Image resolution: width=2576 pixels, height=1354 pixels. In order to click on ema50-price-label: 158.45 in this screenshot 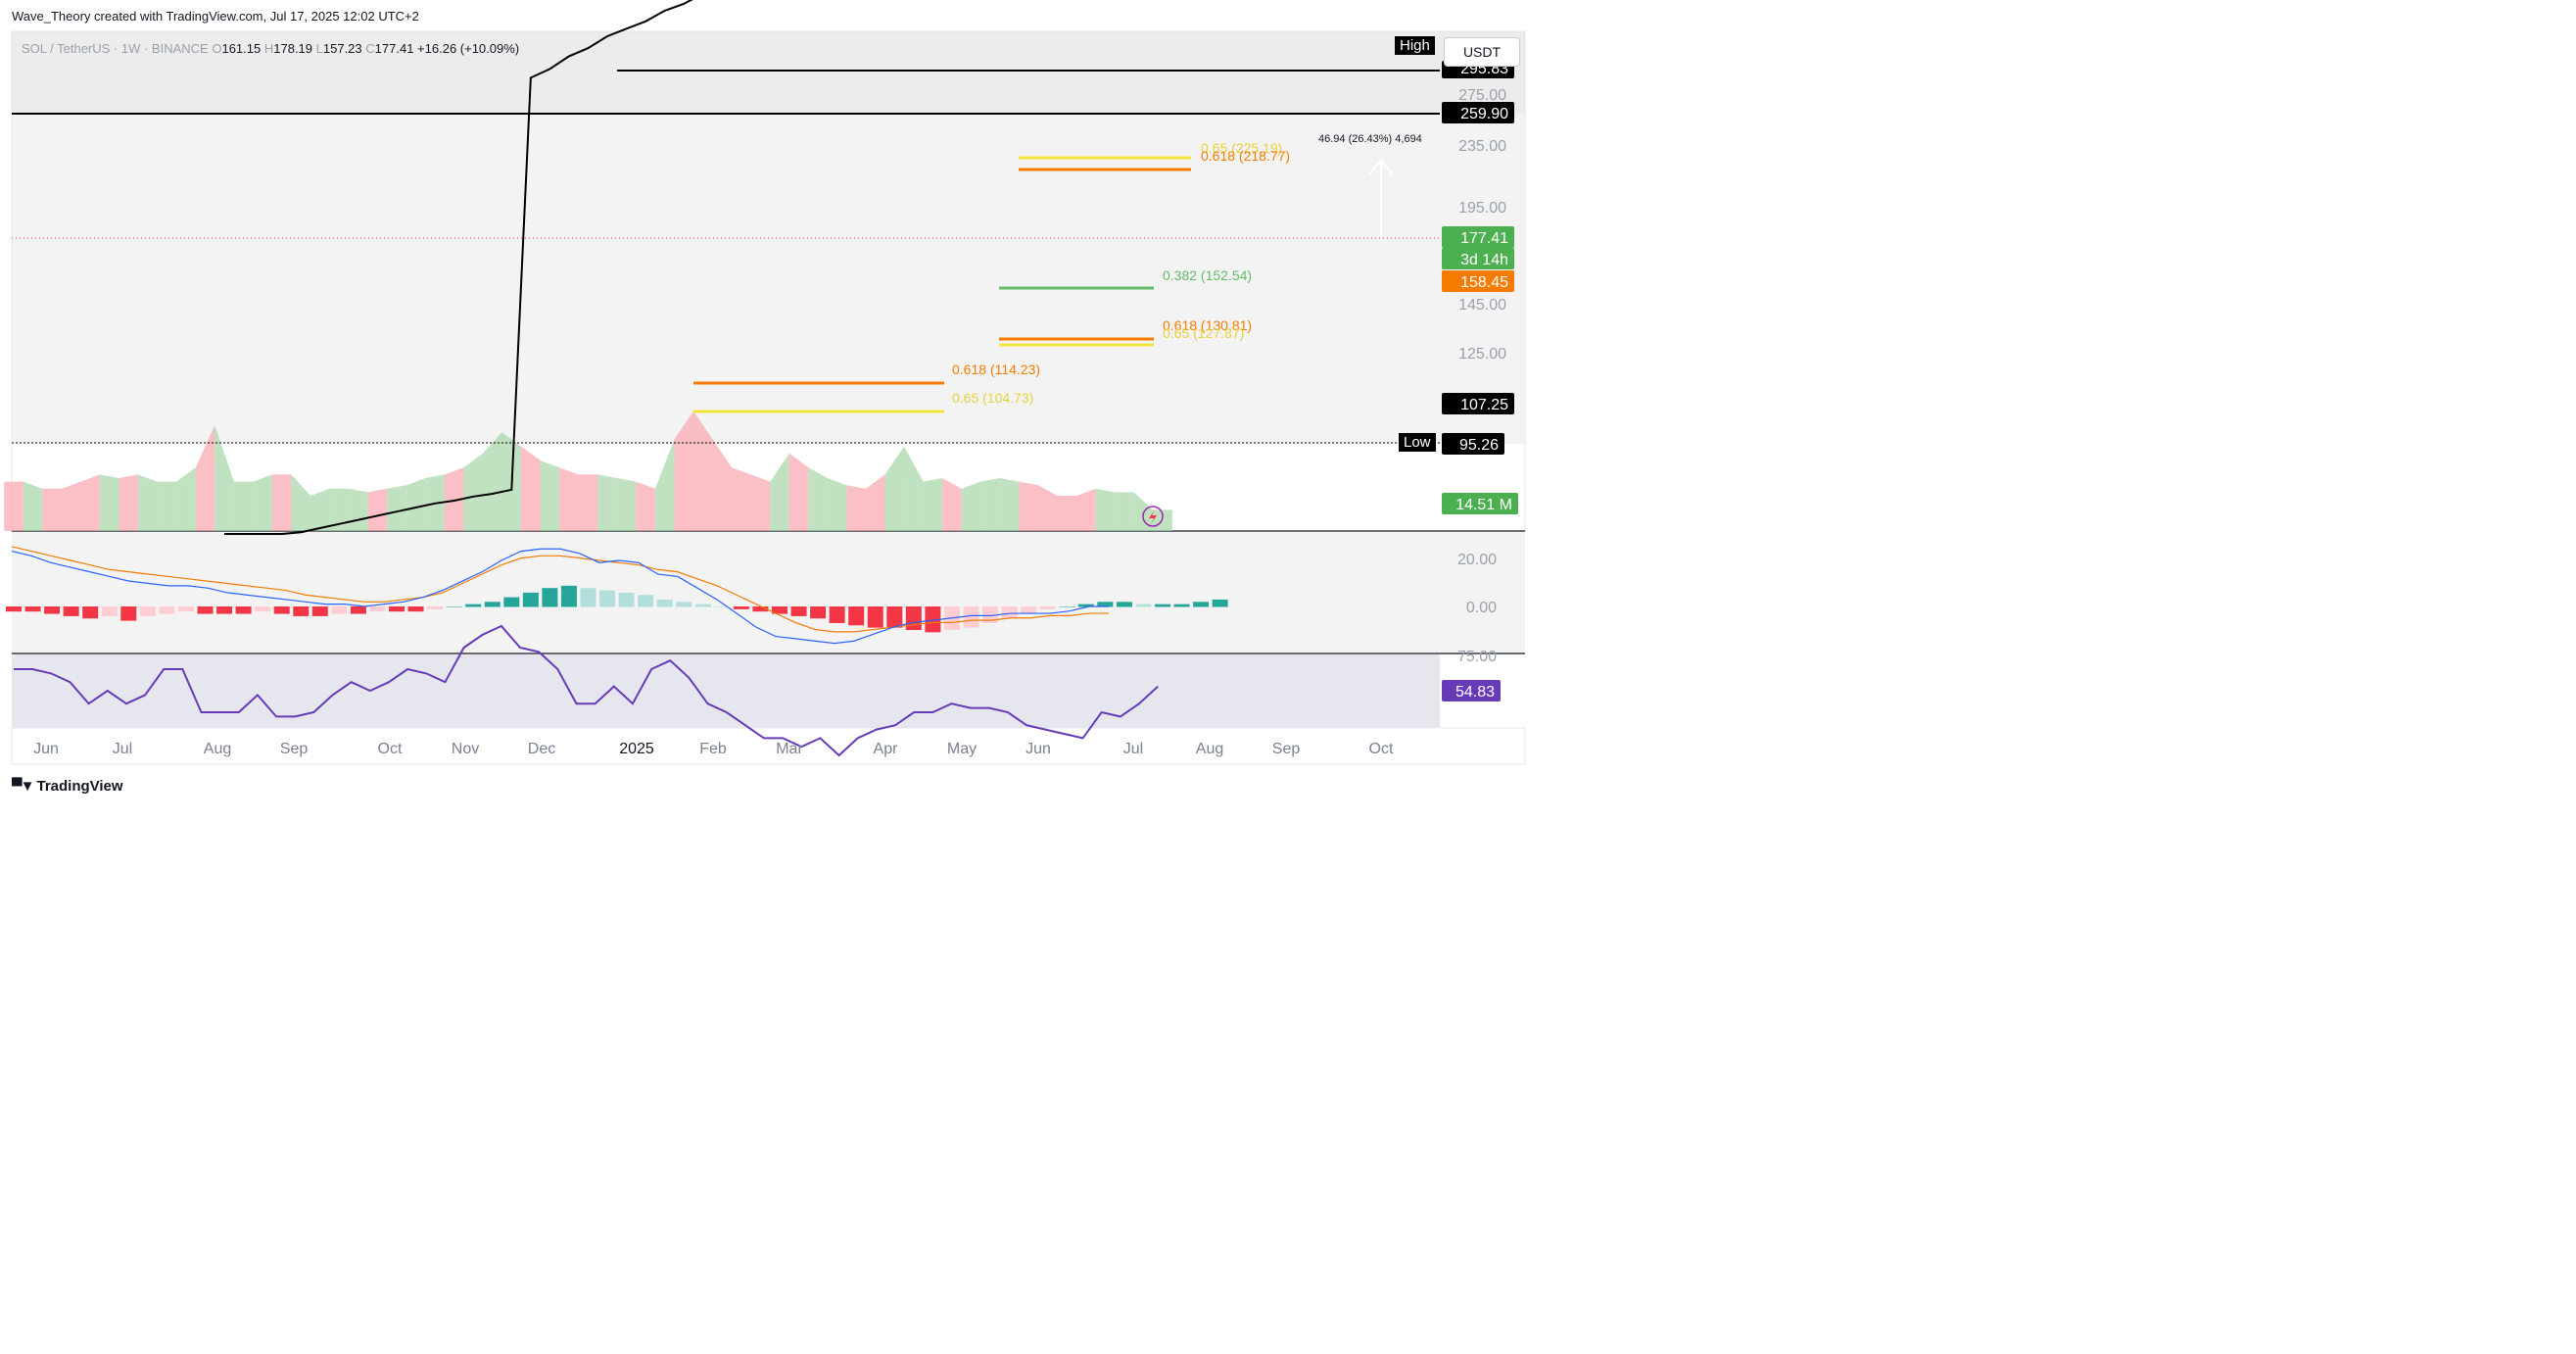, I will do `click(1484, 282)`.